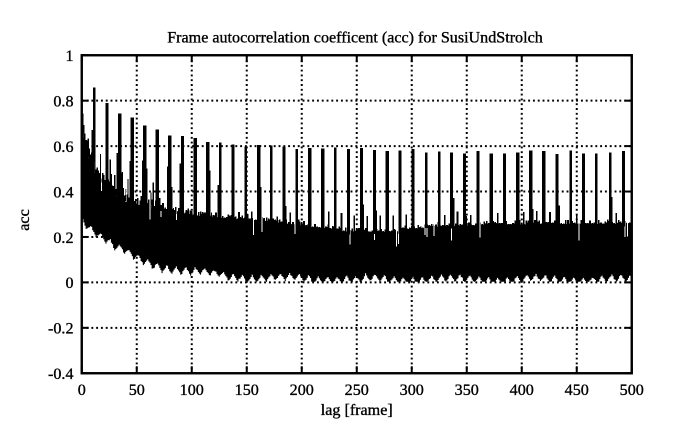 The height and width of the screenshot is (433, 689). I want to click on svg-text: 450, so click(577, 390).